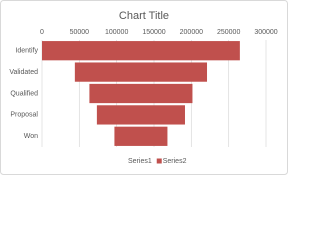 The width and height of the screenshot is (320, 240). What do you see at coordinates (31, 136) in the screenshot?
I see `y-tick-label: Won` at bounding box center [31, 136].